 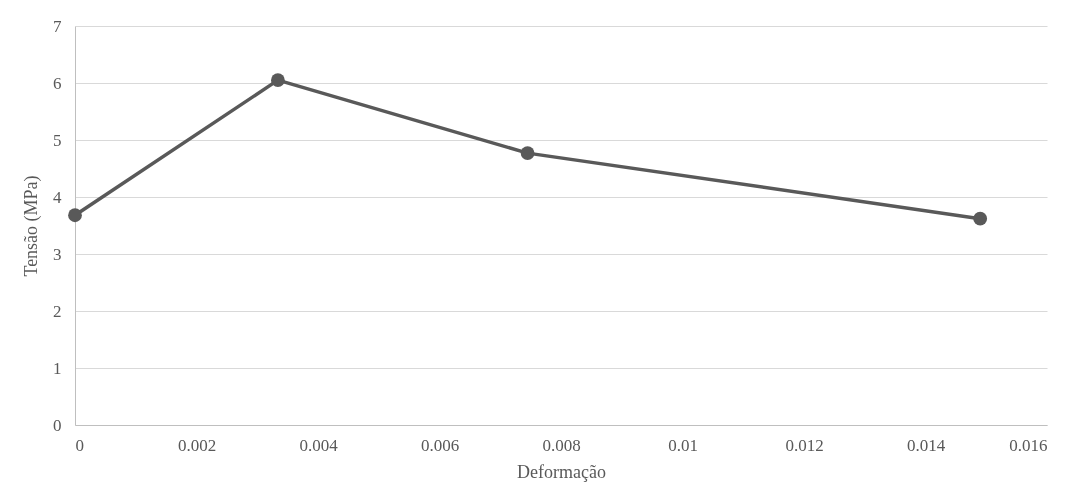 What do you see at coordinates (57, 26) in the screenshot?
I see `y-tick-label: 7` at bounding box center [57, 26].